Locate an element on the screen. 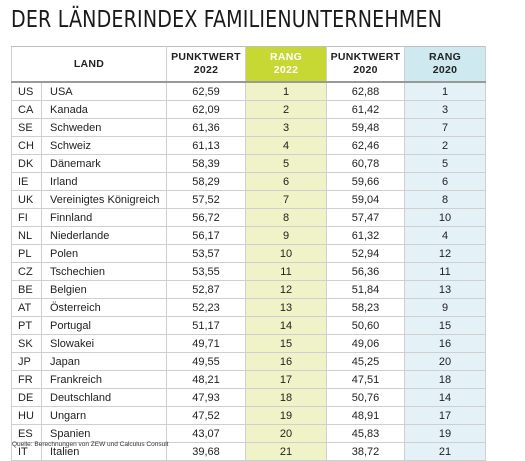 The width and height of the screenshot is (525, 461). punktwert-2022-cell: 43,07 is located at coordinates (206, 433).